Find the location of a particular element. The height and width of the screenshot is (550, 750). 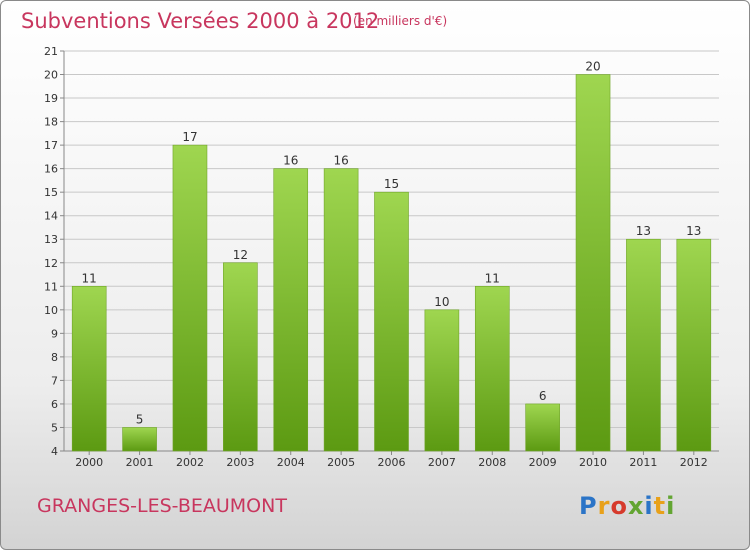

proxiti-logo: Proxiti is located at coordinates (627, 506).